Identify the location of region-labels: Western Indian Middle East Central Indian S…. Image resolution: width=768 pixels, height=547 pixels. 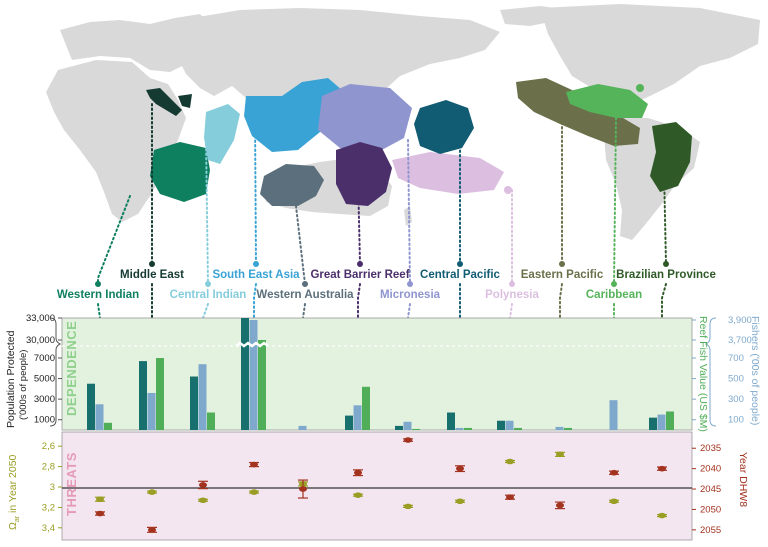
(386, 285).